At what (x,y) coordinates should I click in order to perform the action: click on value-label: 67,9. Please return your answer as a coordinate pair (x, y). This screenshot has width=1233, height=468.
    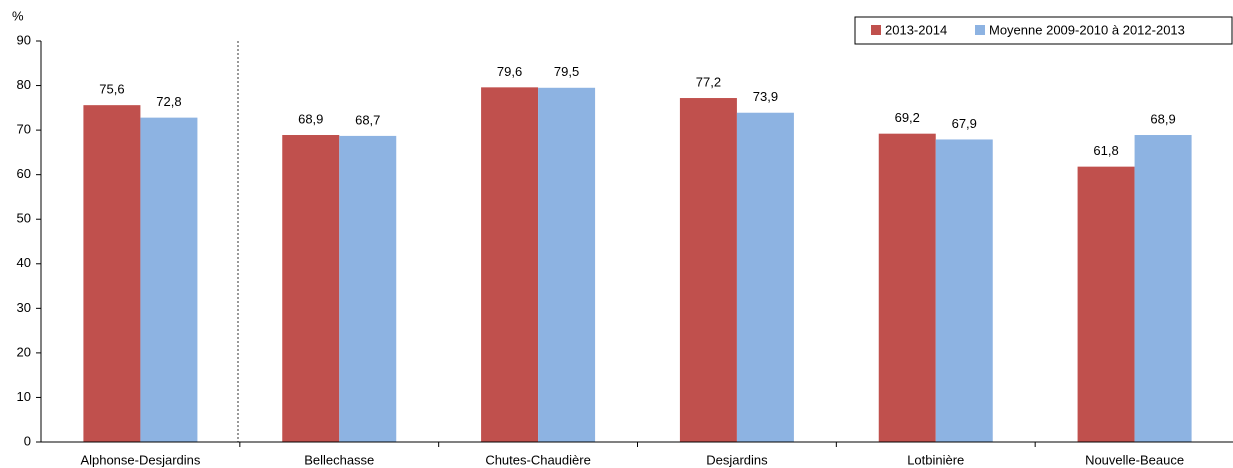
    Looking at the image, I should click on (964, 123).